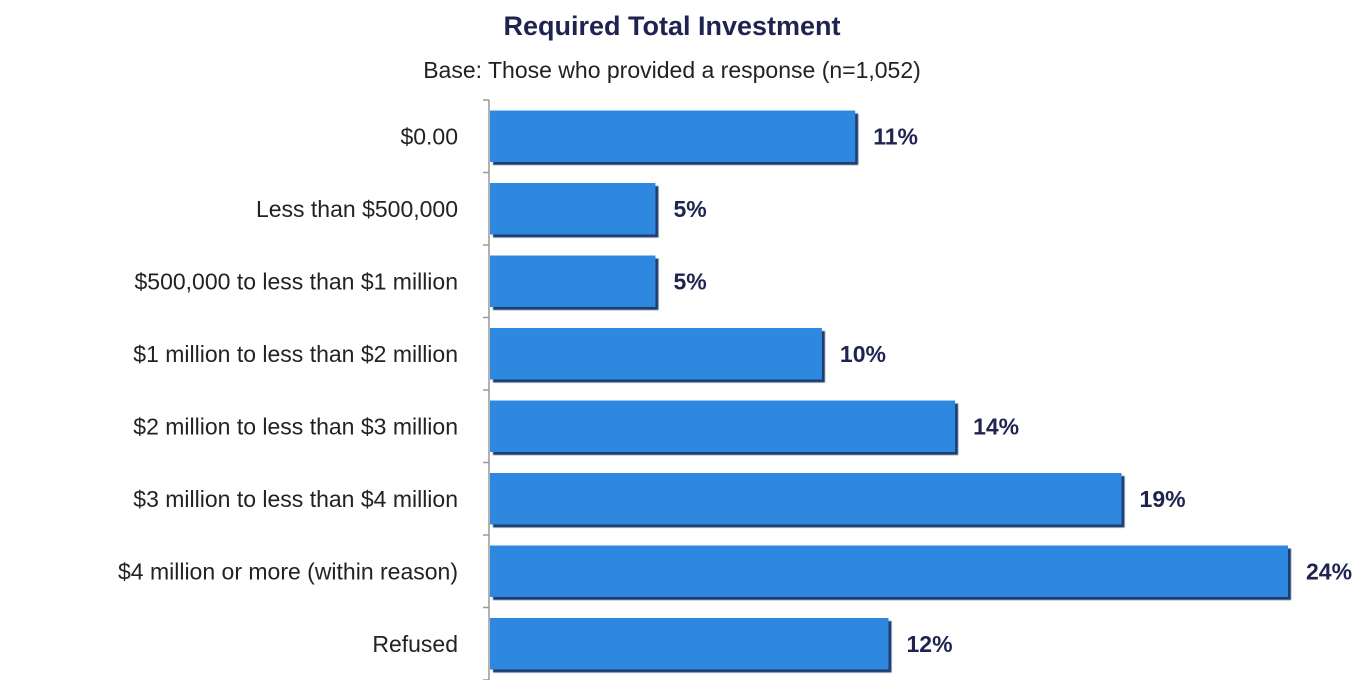 This screenshot has width=1361, height=680. I want to click on category-label: $1 million to less than $2 million, so click(295, 354).